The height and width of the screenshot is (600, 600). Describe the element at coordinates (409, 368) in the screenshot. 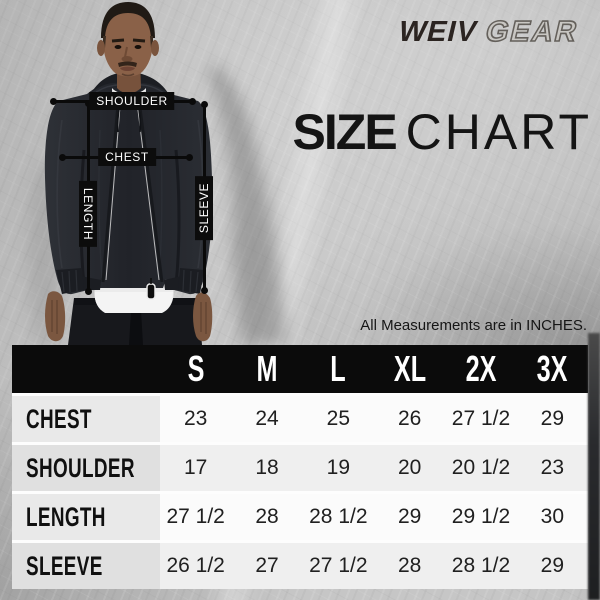

I see `size-column-header-xl: XL` at that location.